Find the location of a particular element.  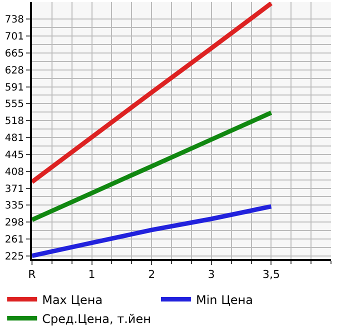

x-tick-label: 3 is located at coordinates (211, 275).